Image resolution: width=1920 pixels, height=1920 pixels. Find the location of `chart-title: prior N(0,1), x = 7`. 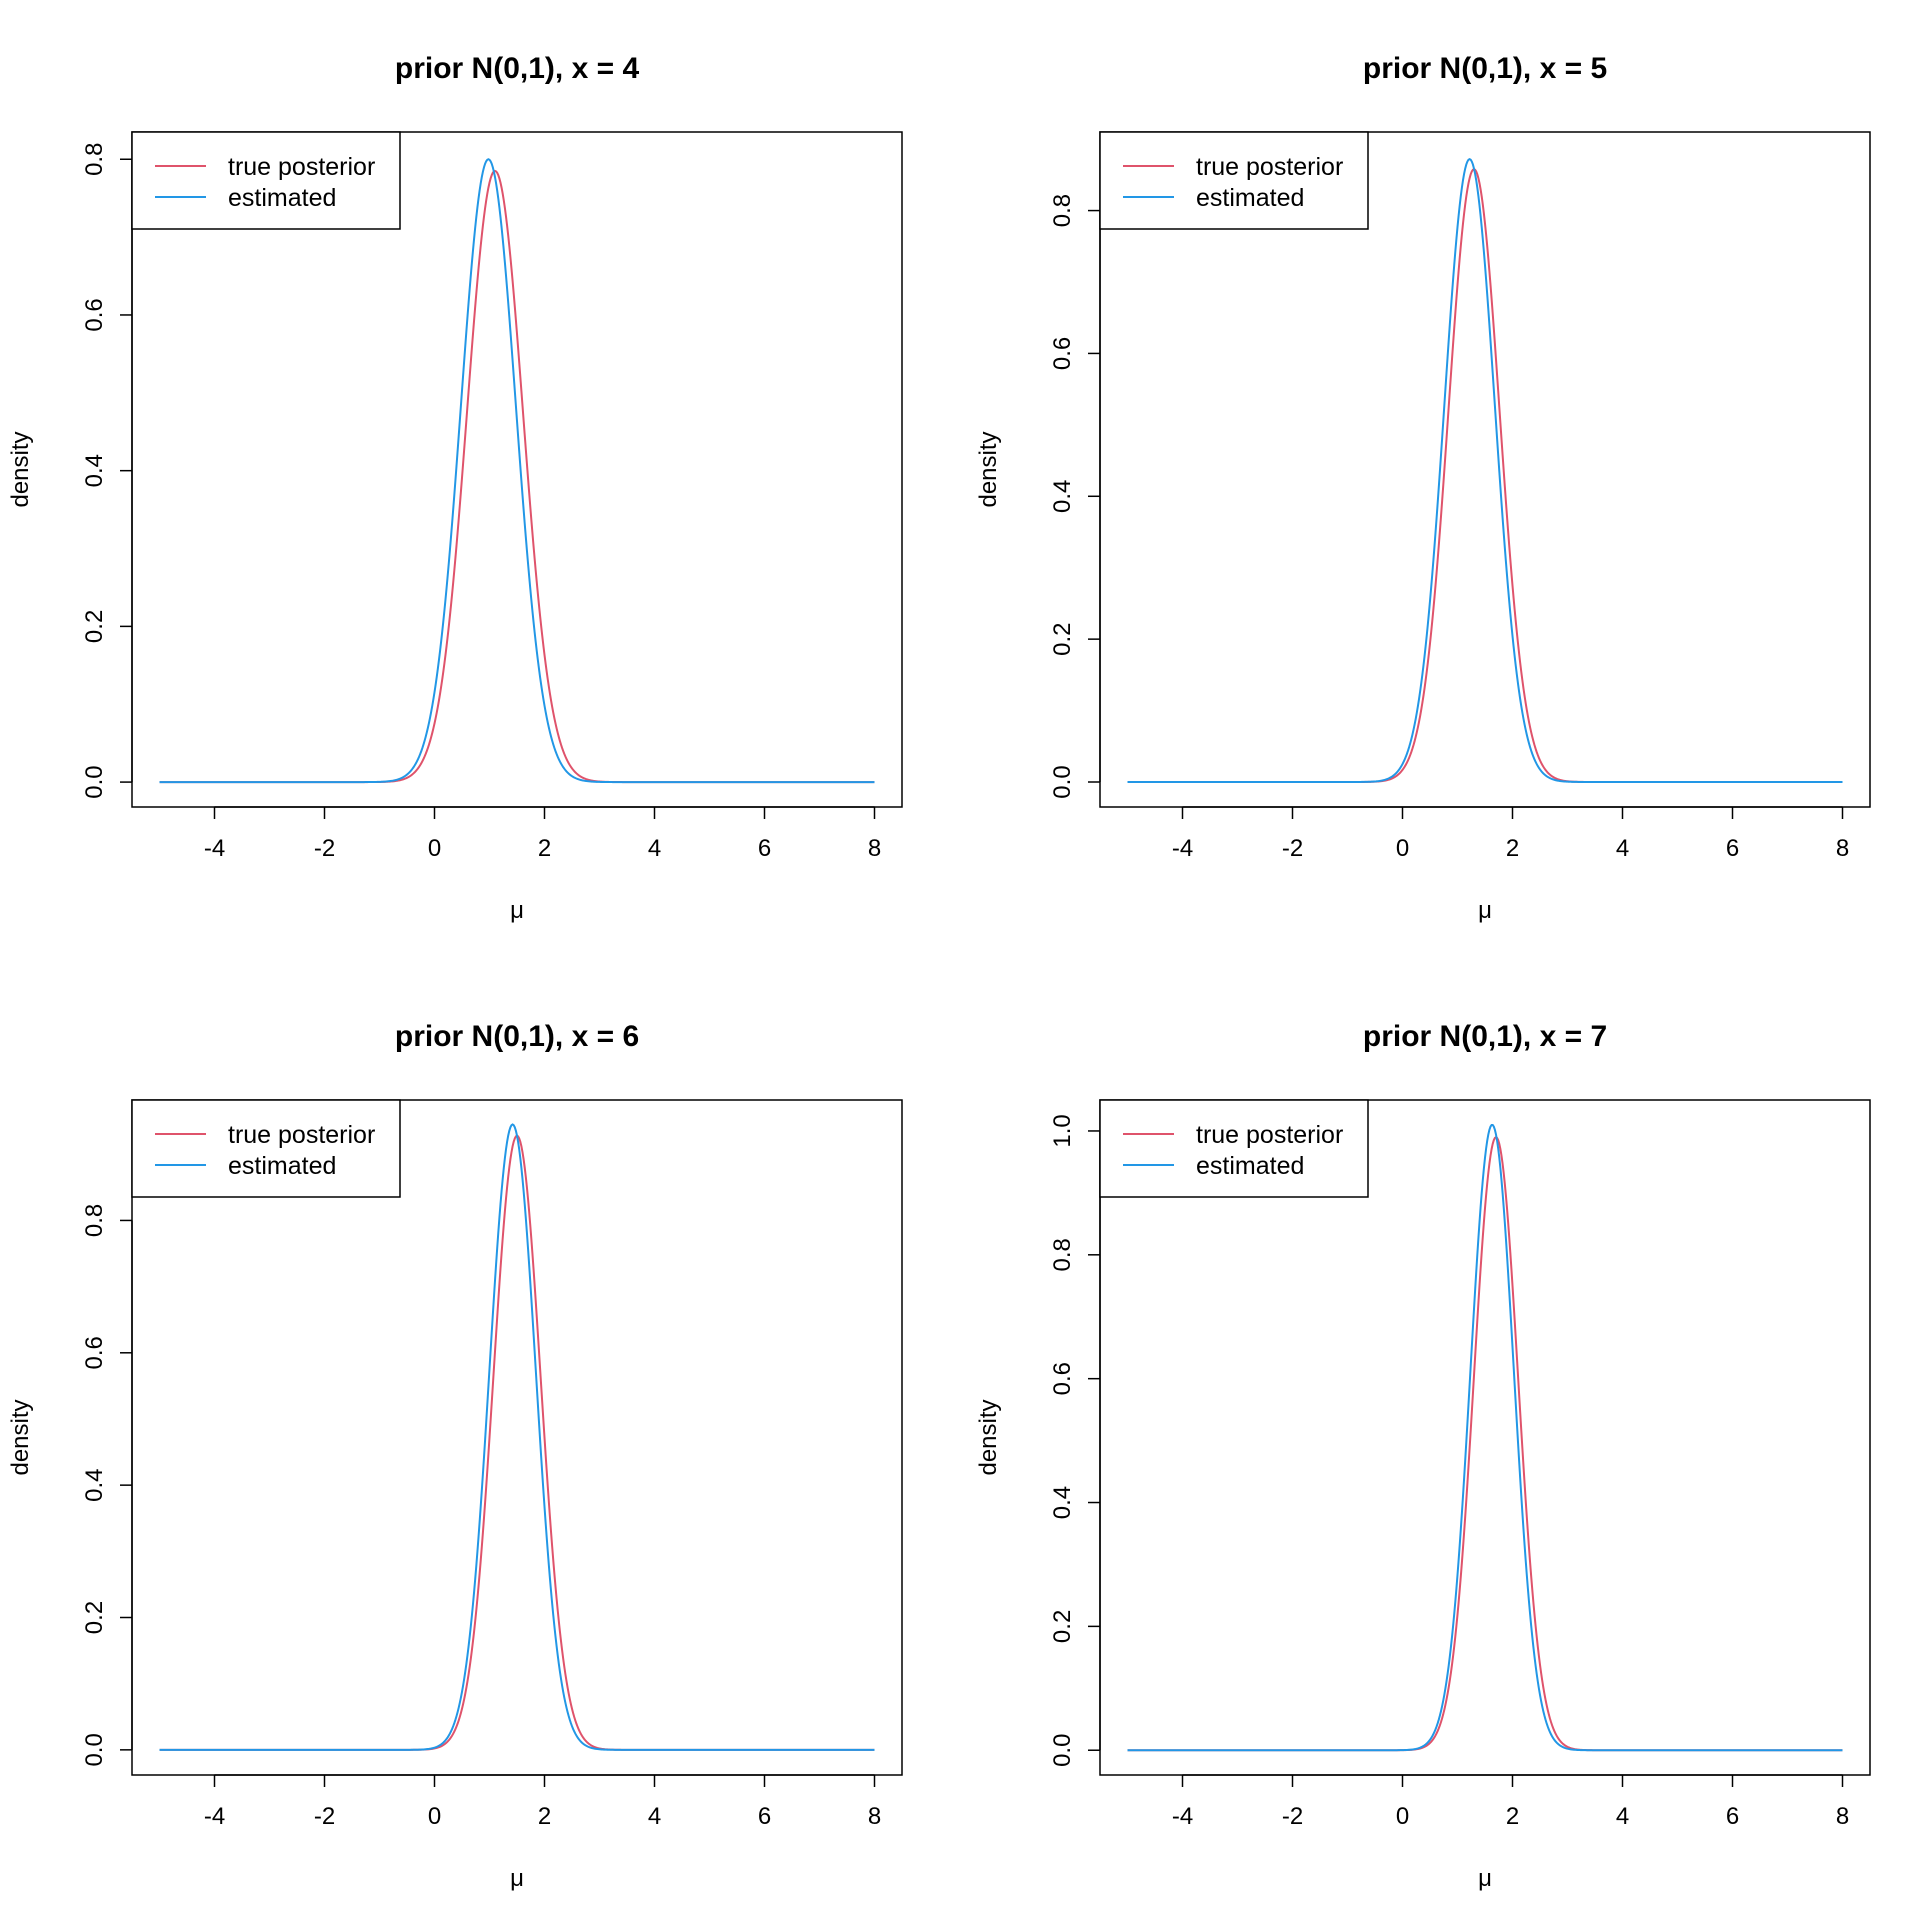

chart-title: prior N(0,1), x = 7 is located at coordinates (1485, 1036).